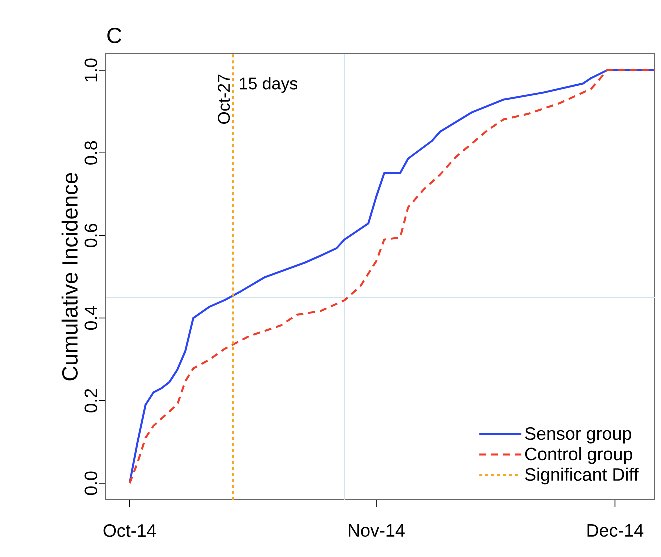  I want to click on x-tick-label: Dec-14, so click(616, 531).